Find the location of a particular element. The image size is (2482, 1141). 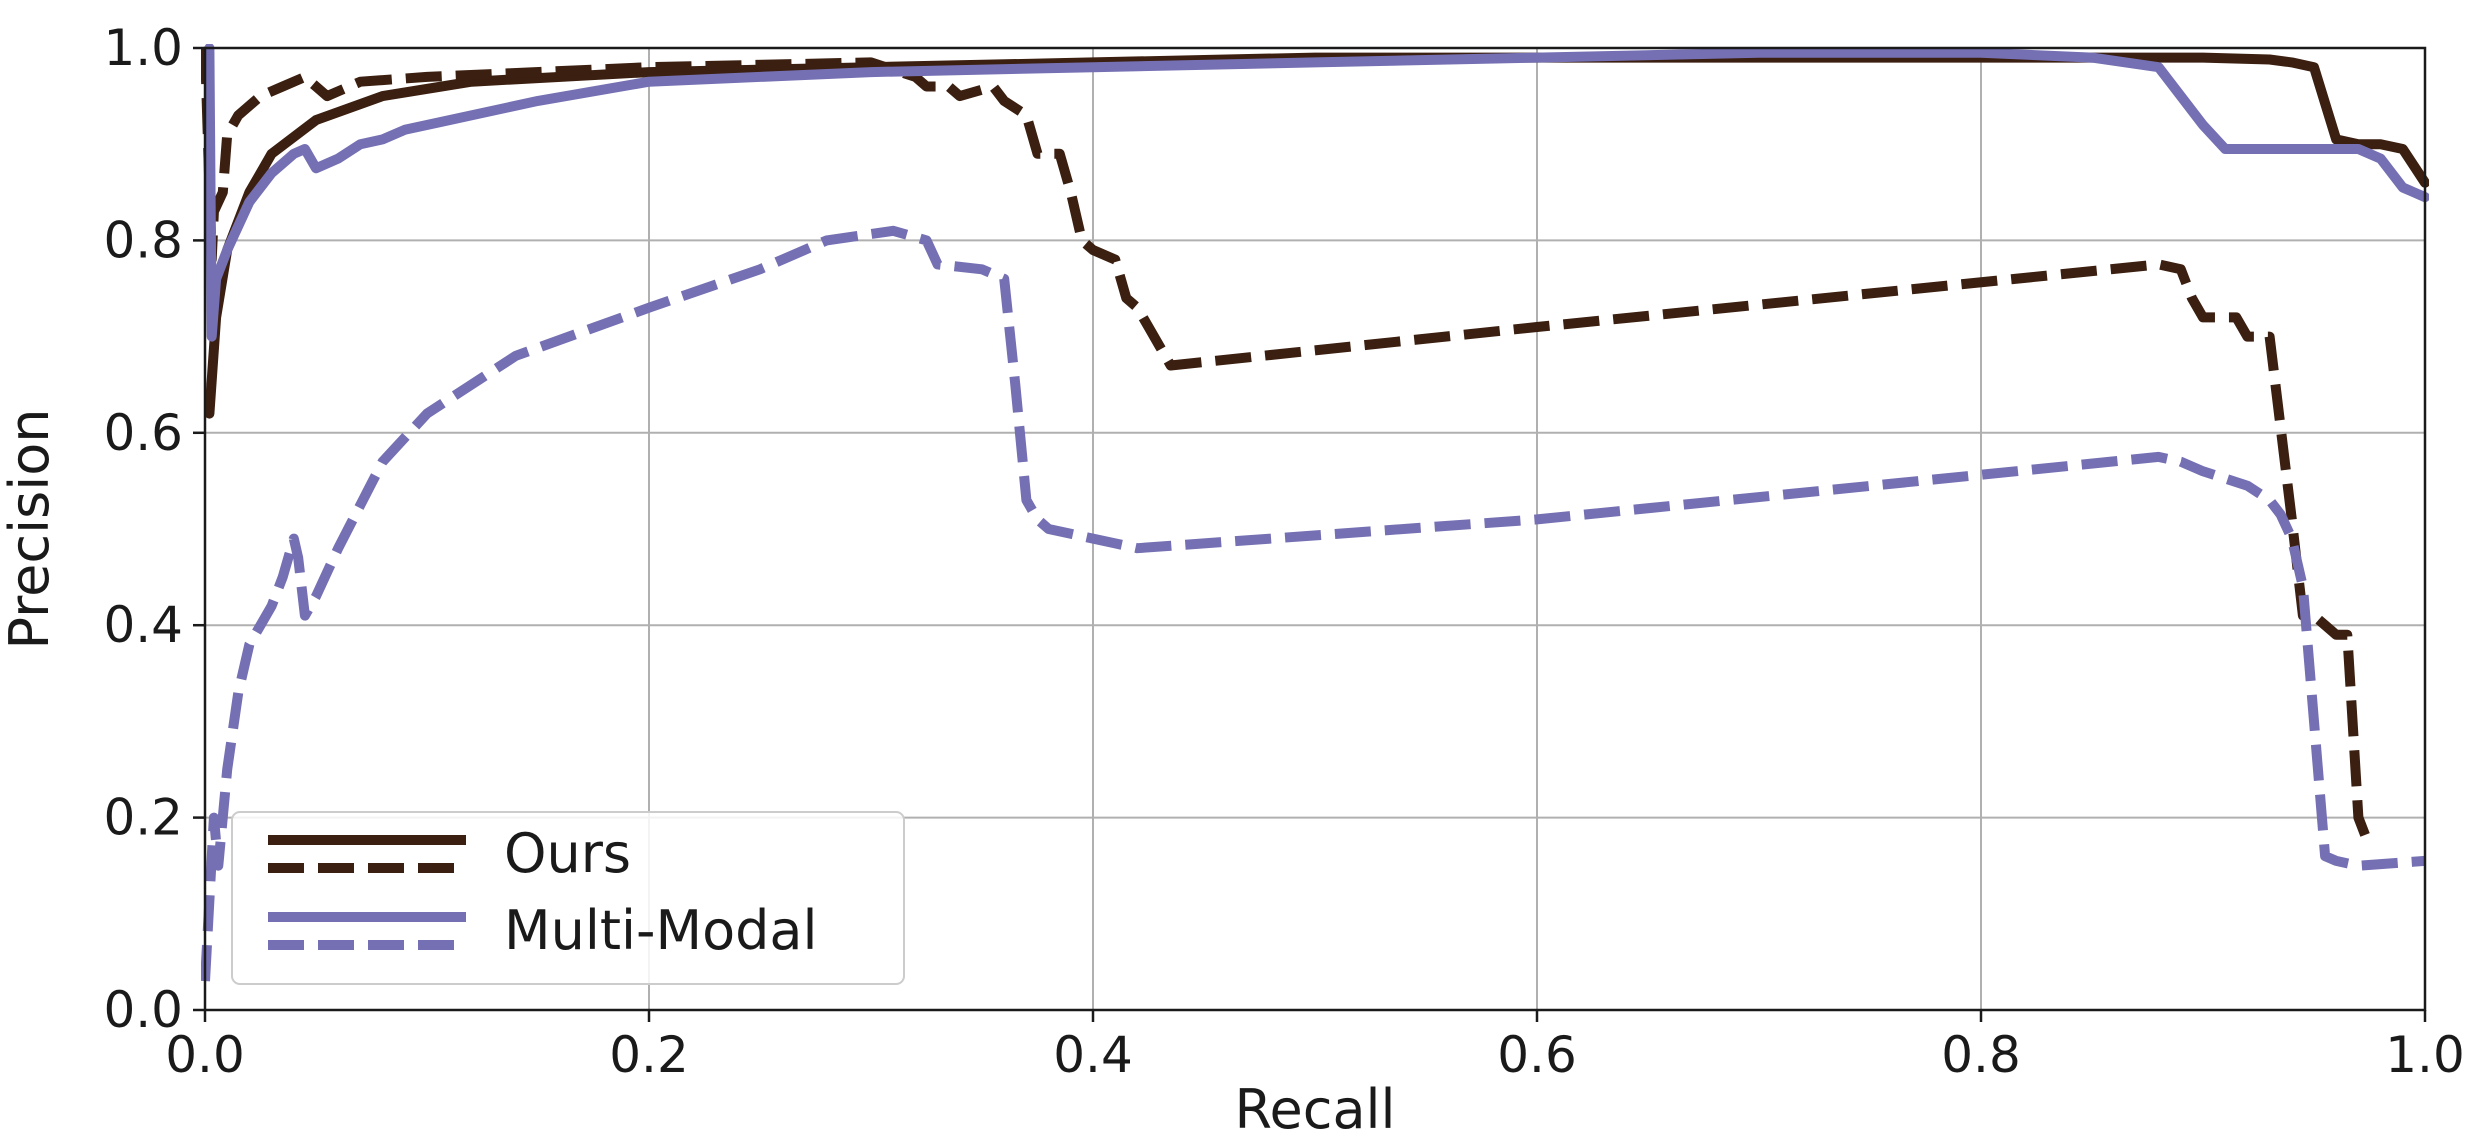

y-tick-label: 0.4 is located at coordinates (143, 625).